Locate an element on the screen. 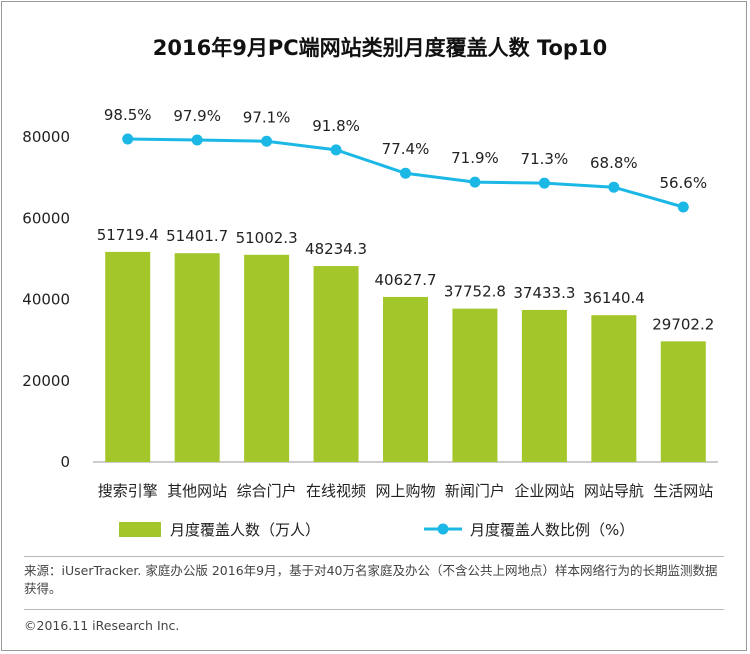 The width and height of the screenshot is (750, 654). legend-bar-label: 月度覆盖人数（万人） is located at coordinates (245, 530).